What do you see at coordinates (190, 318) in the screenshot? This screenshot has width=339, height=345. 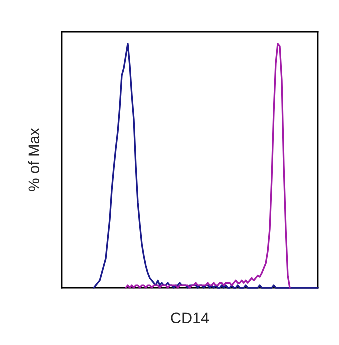 I see `x-axis-title: CD14` at bounding box center [190, 318].